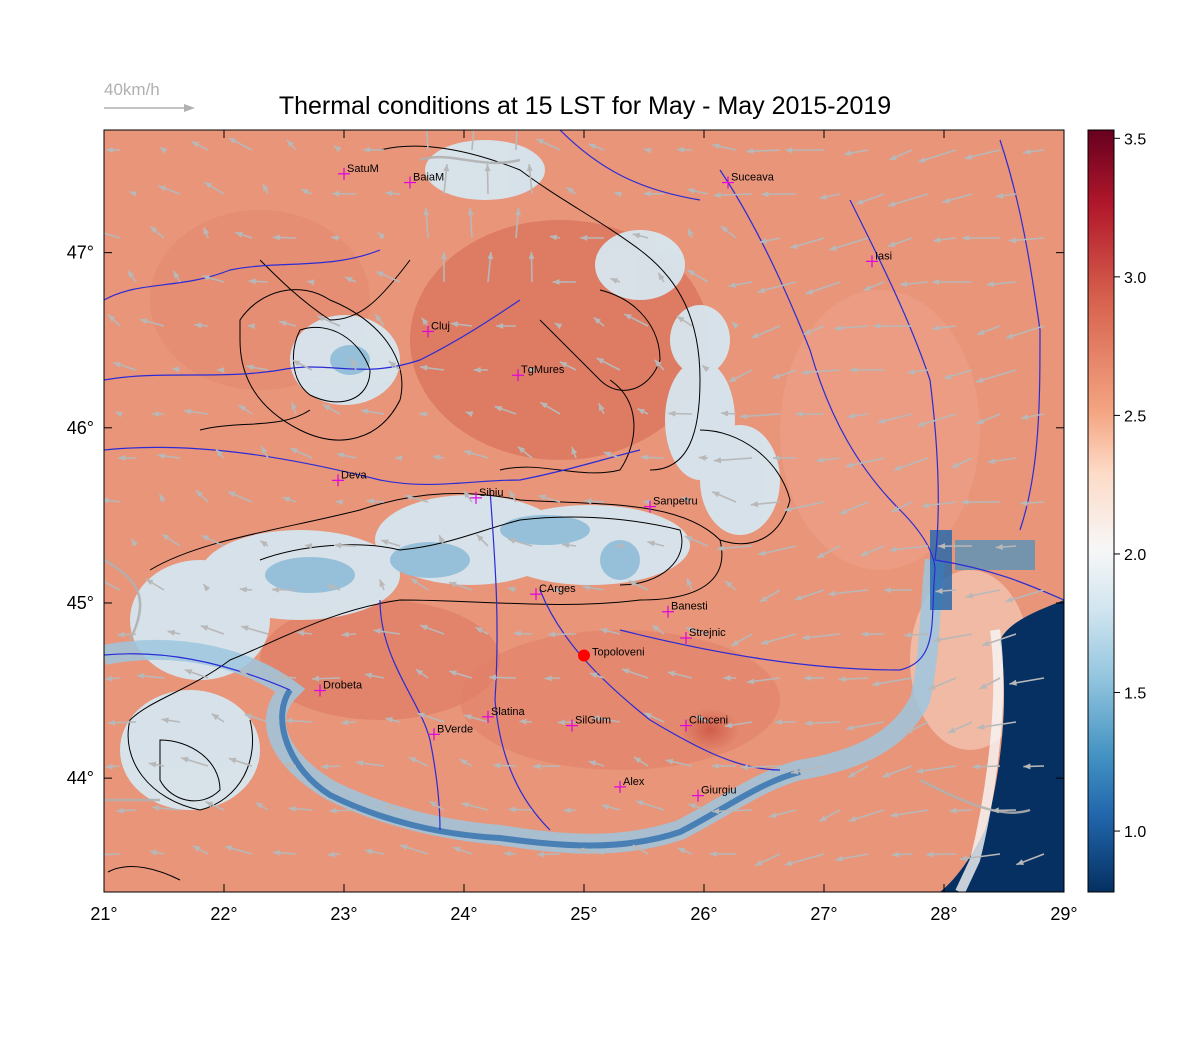 Image resolution: width=1200 pixels, height=1050 pixels. I want to click on station-label: Cluj, so click(440, 326).